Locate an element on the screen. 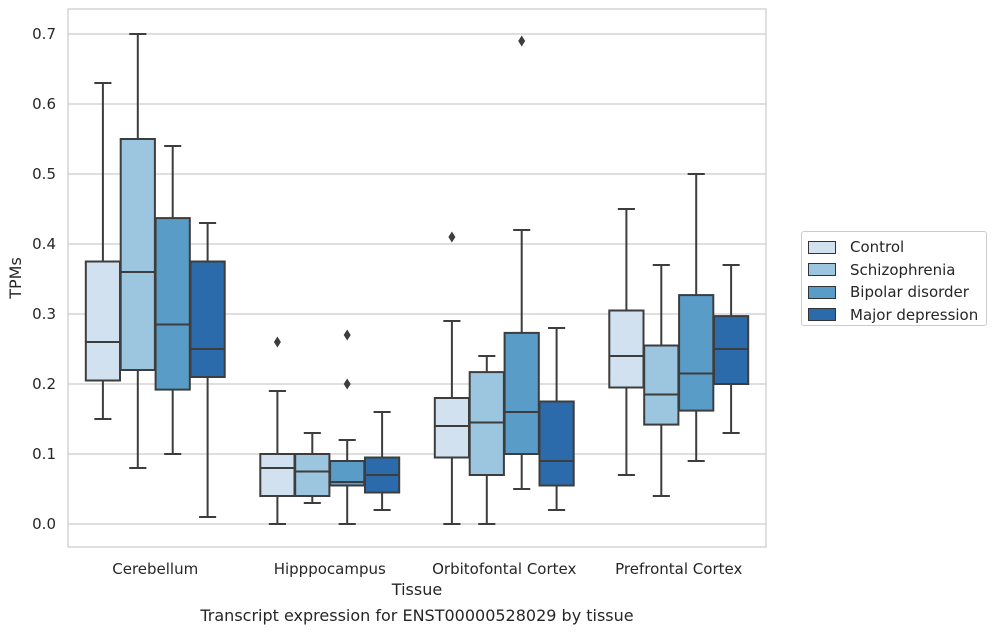 This screenshot has height=634, width=997. box-bipolar-disorder-hipppocampus is located at coordinates (347, 427).